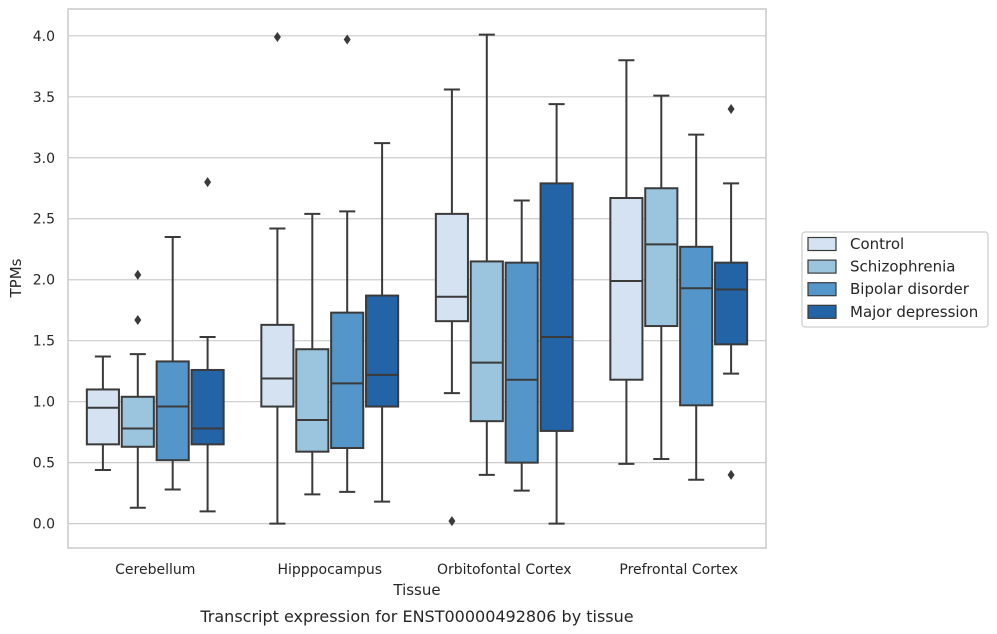 The image size is (997, 634). What do you see at coordinates (44, 342) in the screenshot?
I see `y-tick-label: 1.5` at bounding box center [44, 342].